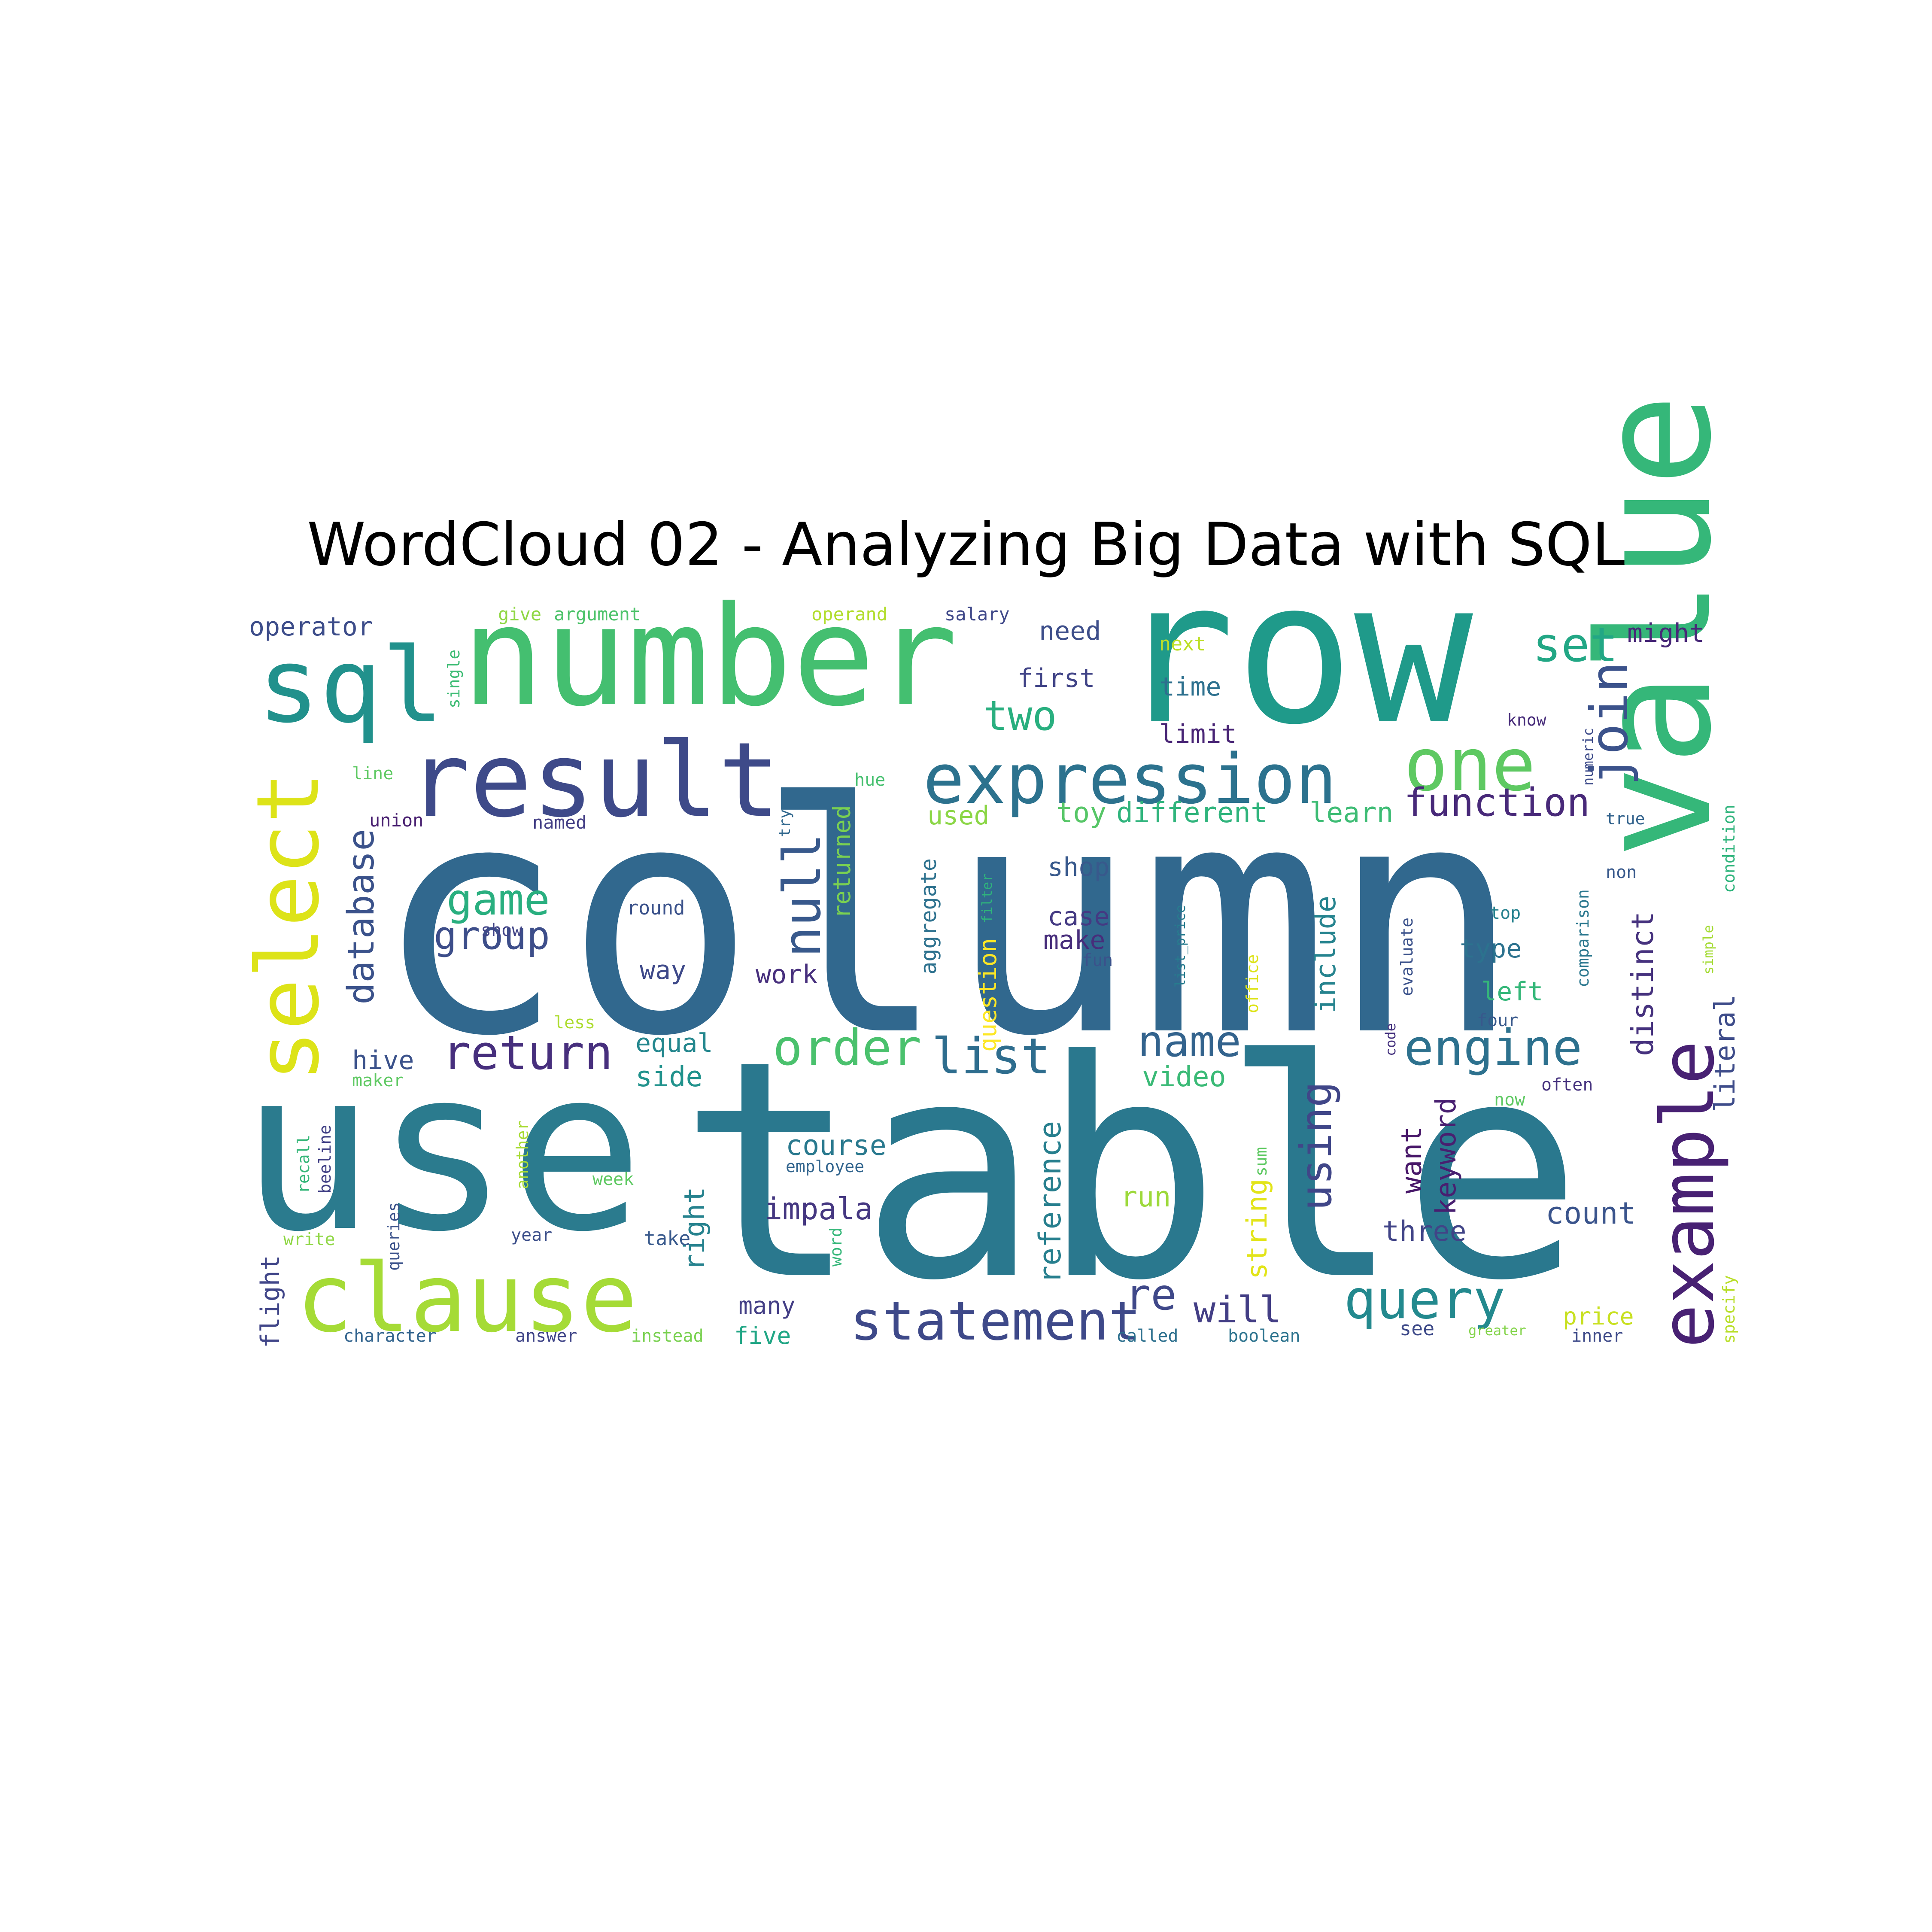 The width and height of the screenshot is (1932, 1932). Describe the element at coordinates (1238, 1310) in the screenshot. I see `word-will: will` at that location.